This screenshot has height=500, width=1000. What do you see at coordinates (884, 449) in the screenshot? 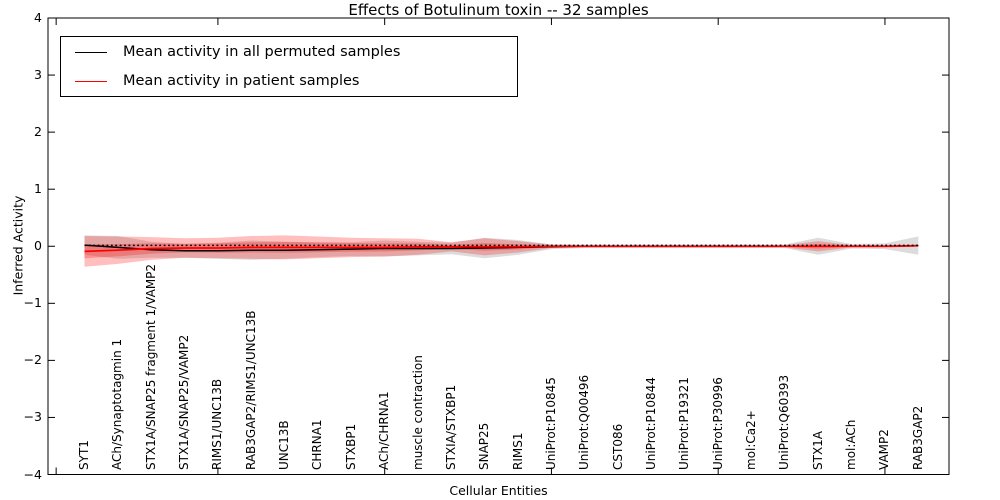
I see `x-category-label: VAMP2` at bounding box center [884, 449].